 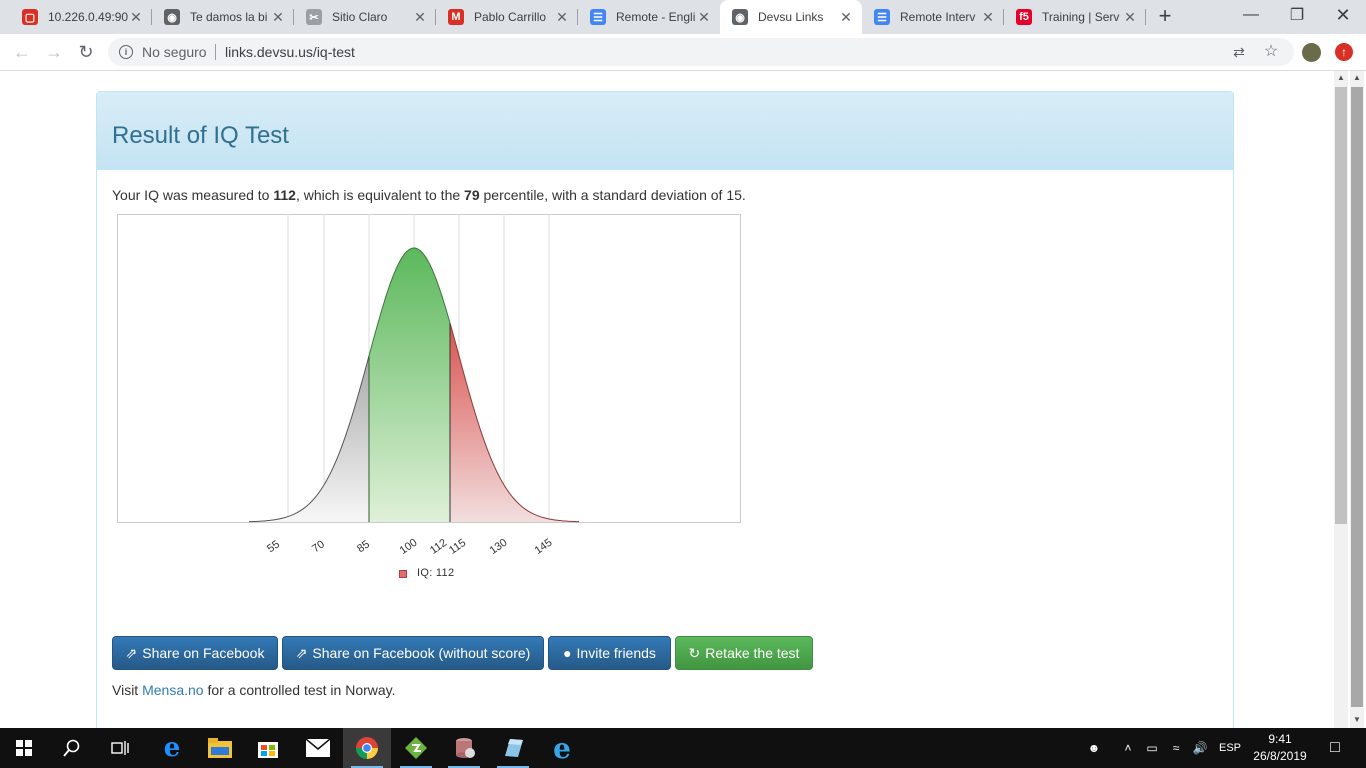 I want to click on user-icon: ●, so click(x=567, y=653).